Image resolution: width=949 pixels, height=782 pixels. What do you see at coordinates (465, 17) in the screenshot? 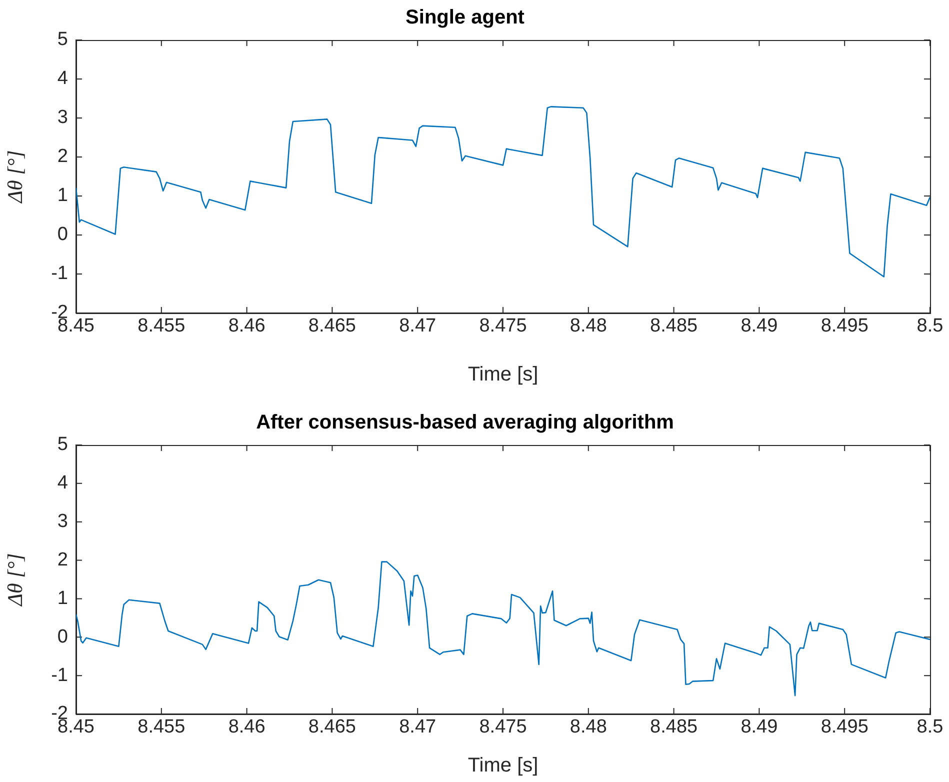
I see `chart-title: Single agent` at bounding box center [465, 17].